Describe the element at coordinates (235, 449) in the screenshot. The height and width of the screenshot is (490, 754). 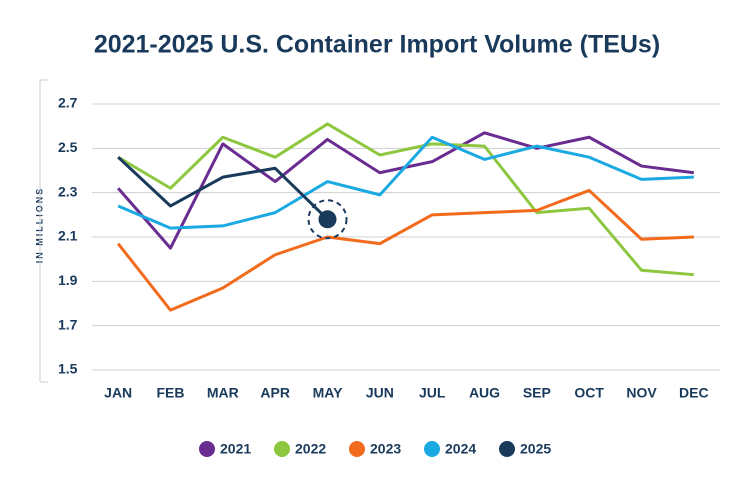
I see `legend-label: 2021` at that location.